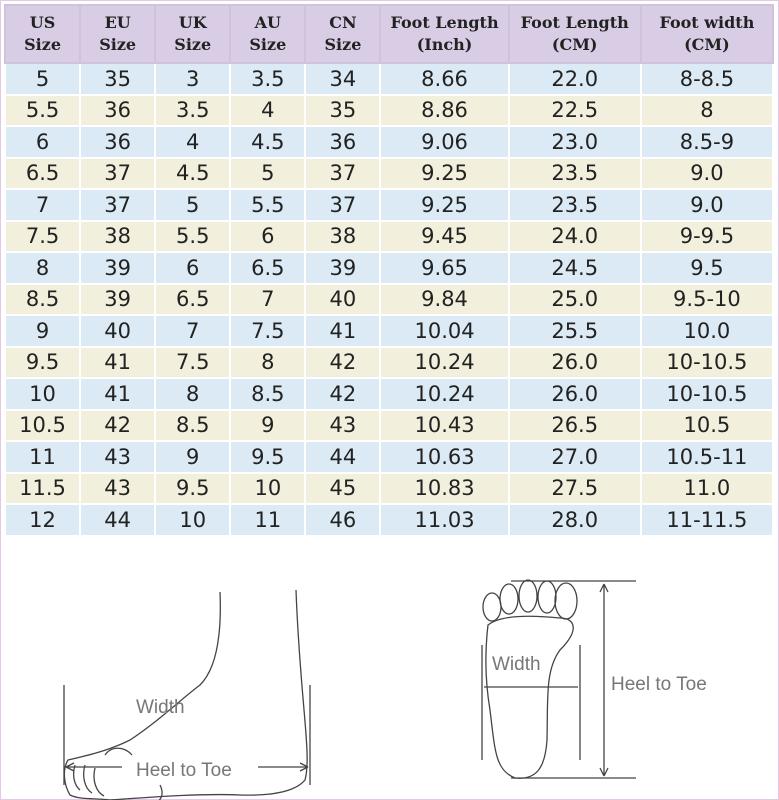 Image resolution: width=779 pixels, height=800 pixels. What do you see at coordinates (192, 22) in the screenshot?
I see `header-line: UK` at bounding box center [192, 22].